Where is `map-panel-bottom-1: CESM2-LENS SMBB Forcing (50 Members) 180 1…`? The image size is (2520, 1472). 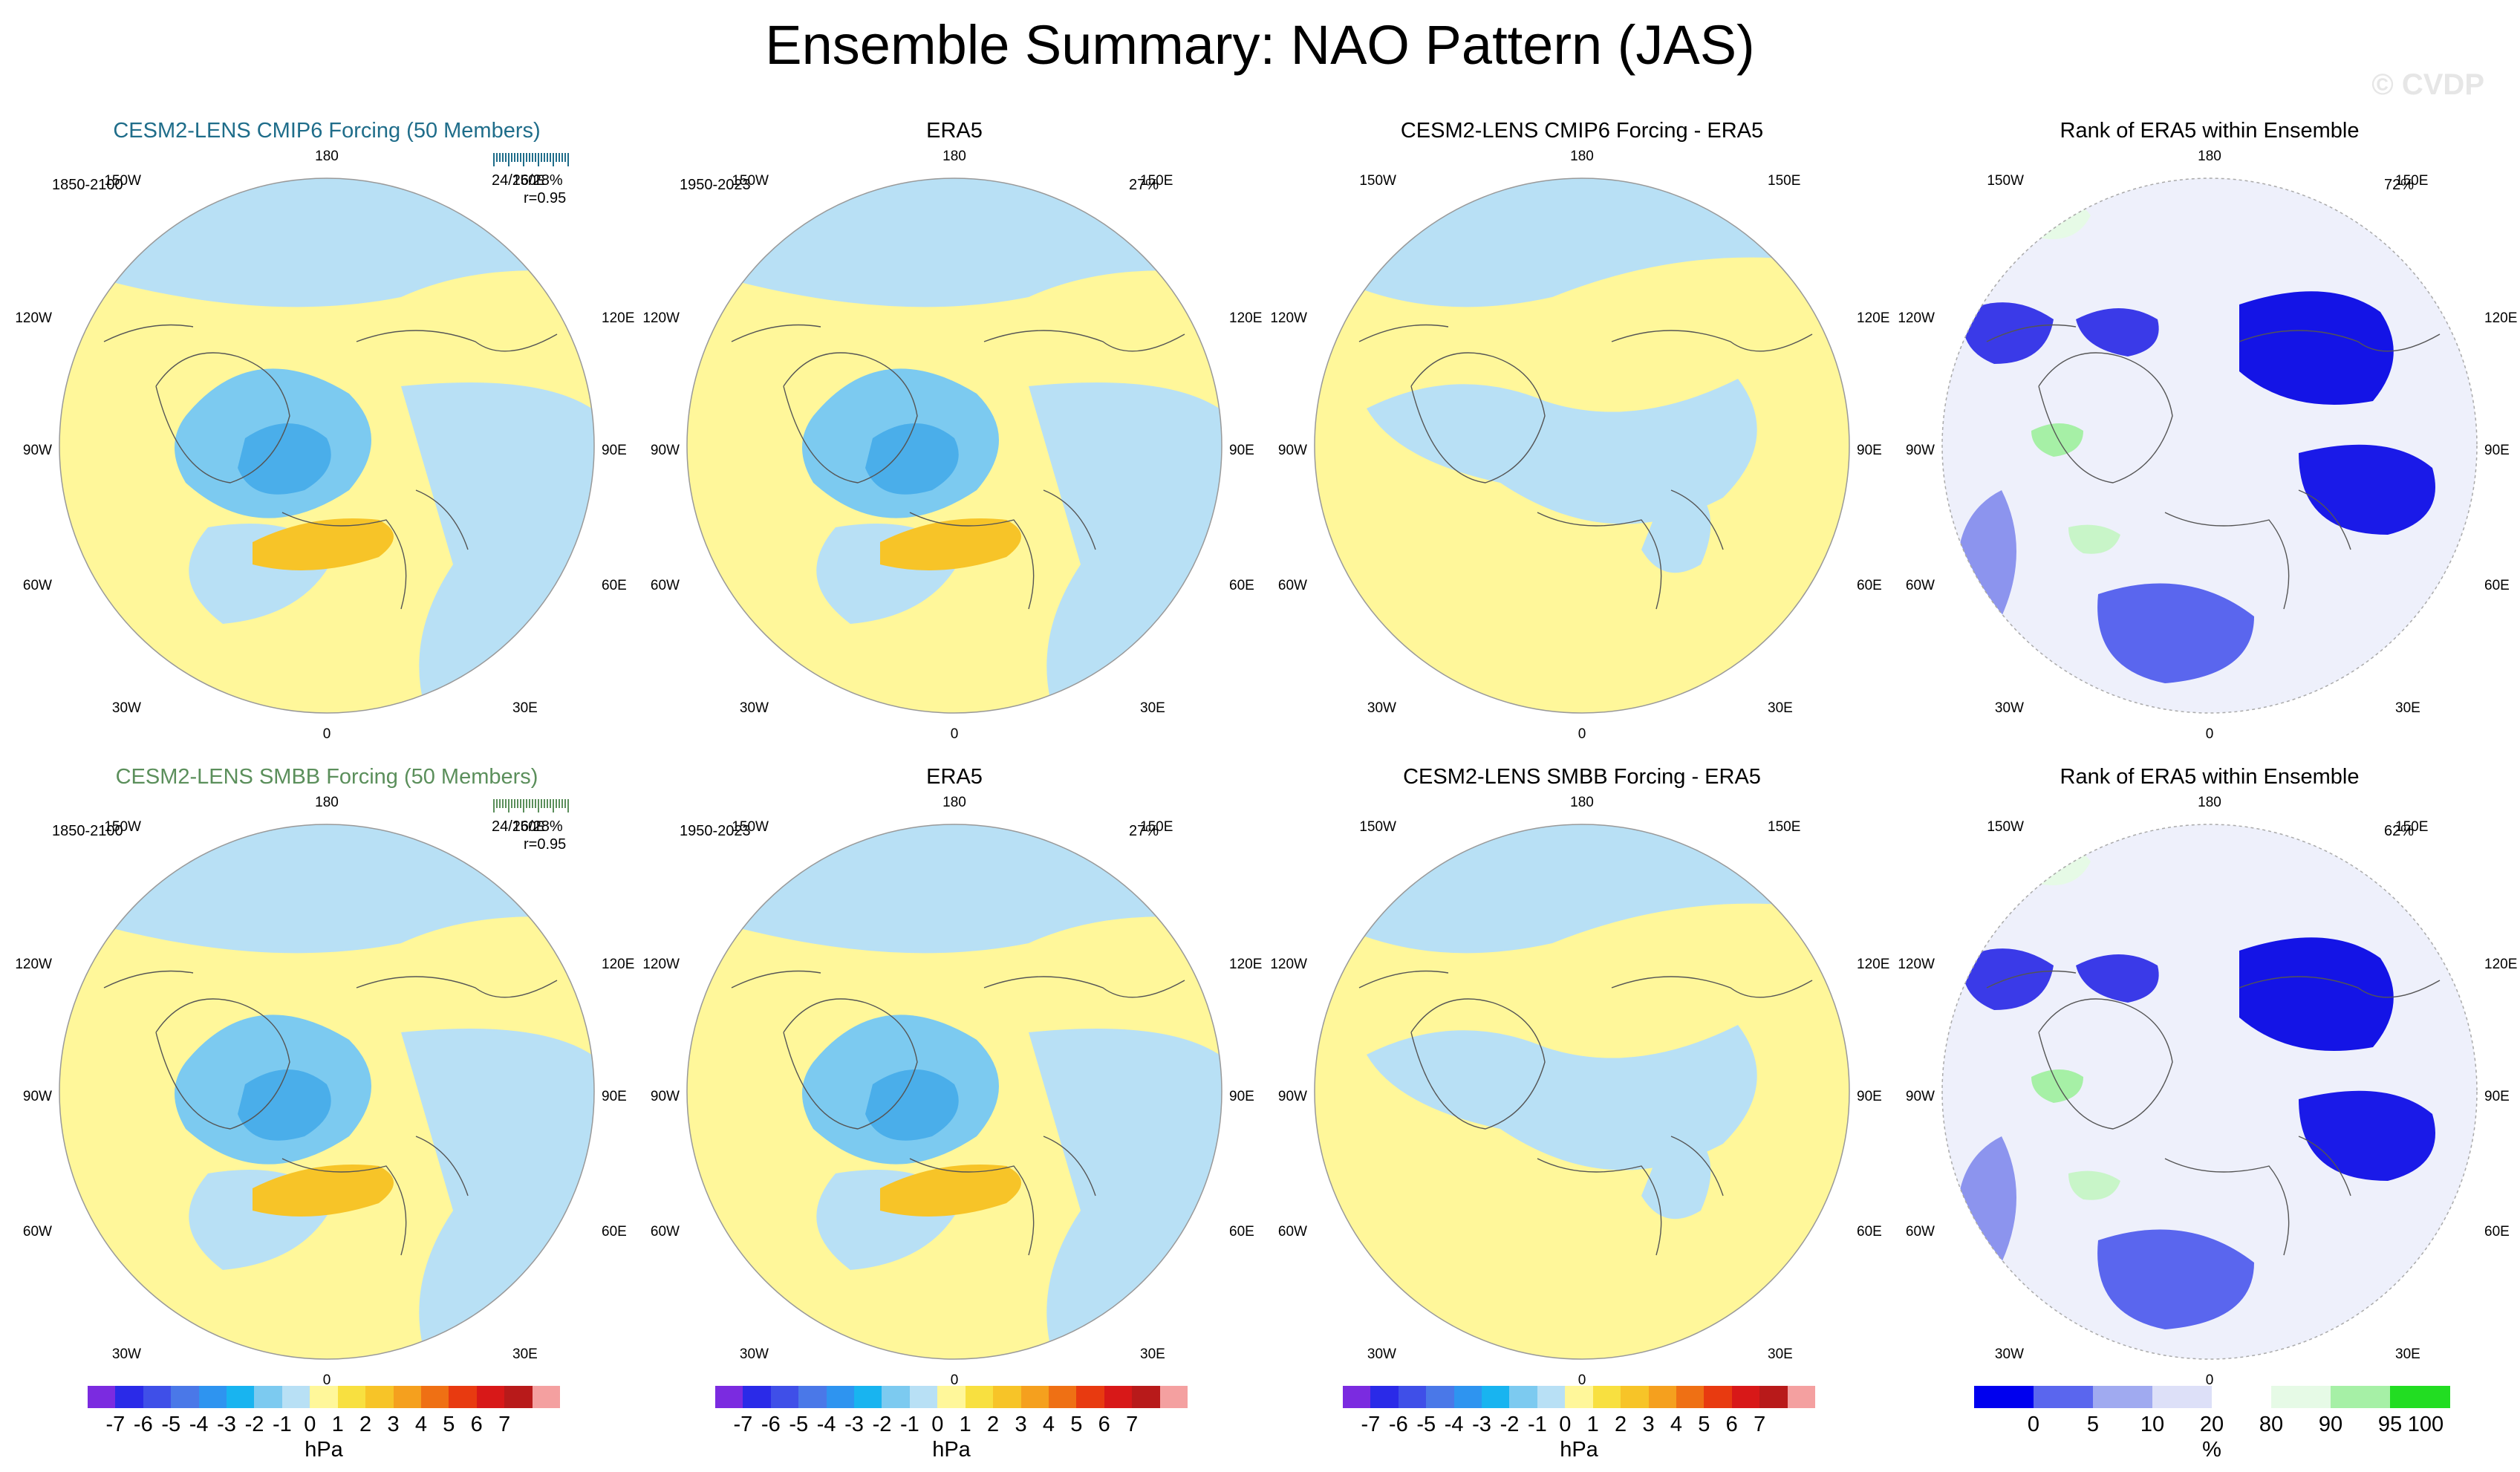 map-panel-bottom-1: CESM2-LENS SMBB Forcing (50 Members) 180 1… is located at coordinates (324, 1088).